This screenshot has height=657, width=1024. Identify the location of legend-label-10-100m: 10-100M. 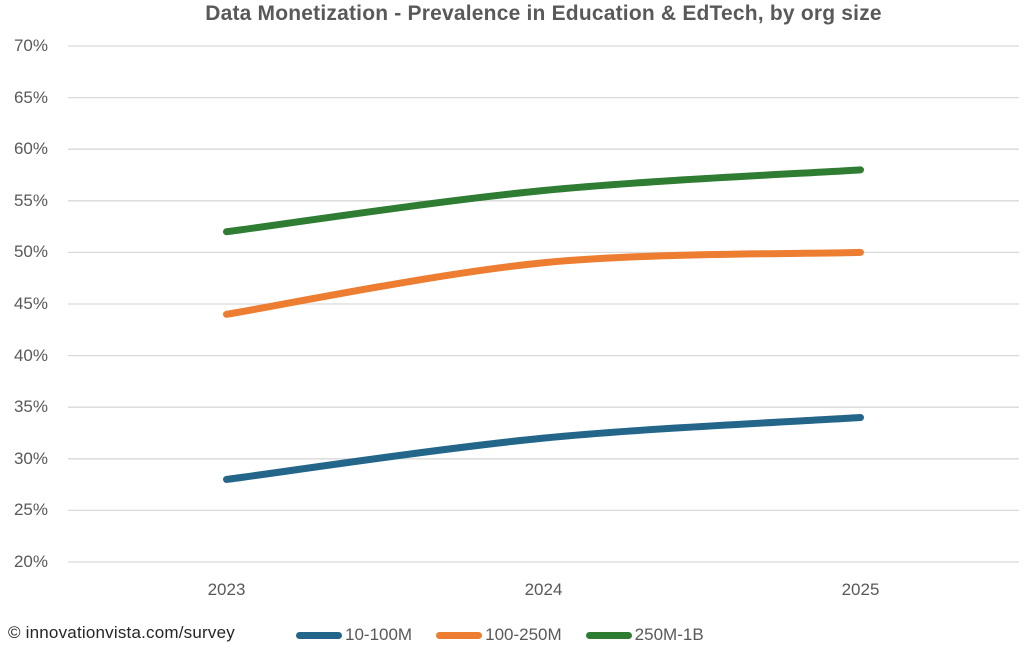
(379, 634).